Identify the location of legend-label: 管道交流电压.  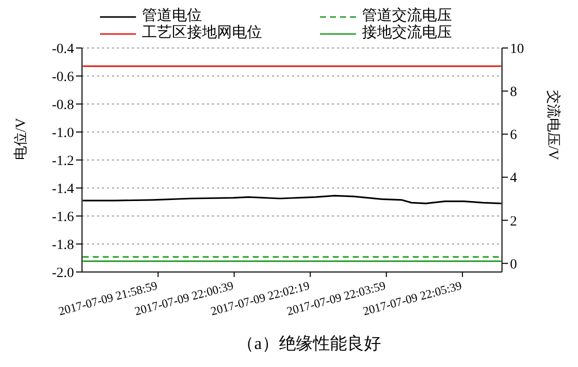
(407, 16).